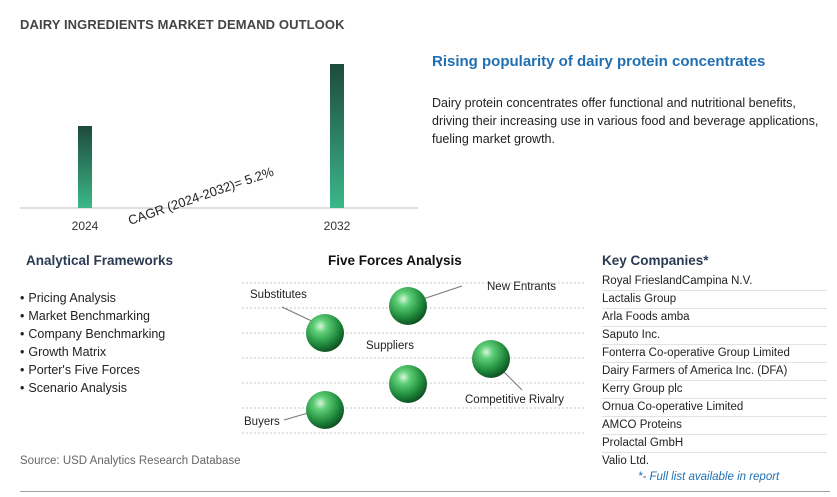  Describe the element at coordinates (491, 359) in the screenshot. I see `competitive-rivalry-force-icon` at that location.